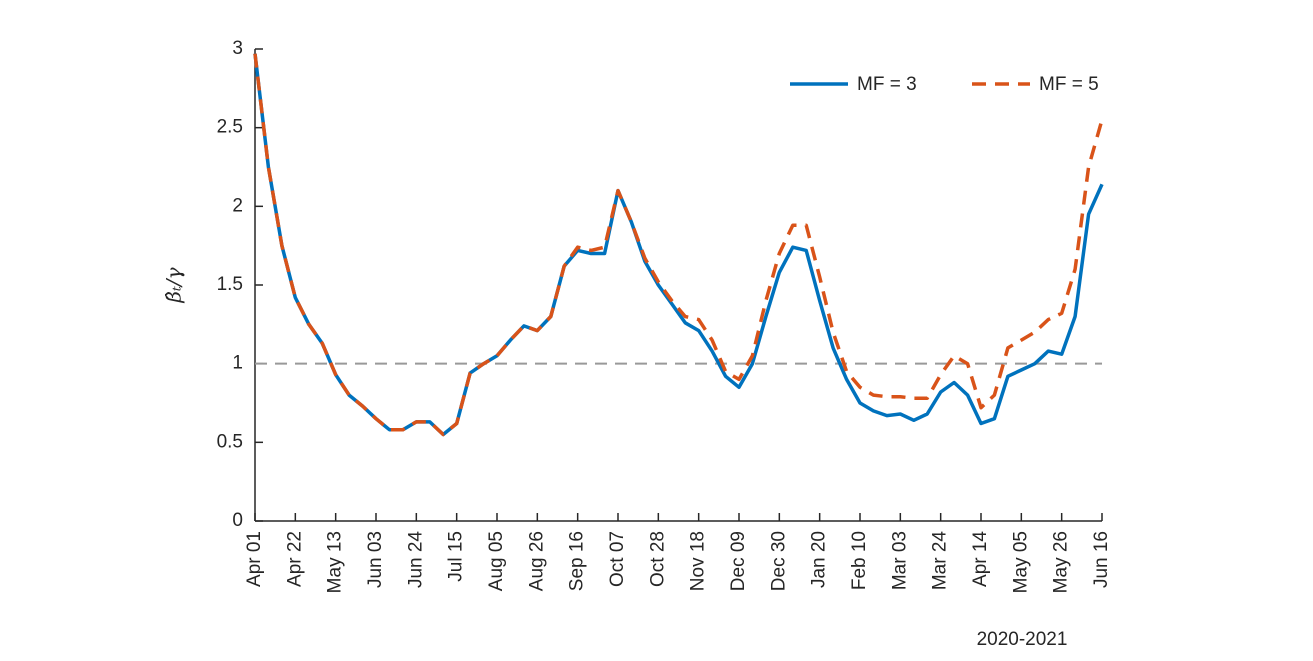 The width and height of the screenshot is (1313, 661). Describe the element at coordinates (778, 561) in the screenshot. I see `x-tick-label: Dec 30` at that location.